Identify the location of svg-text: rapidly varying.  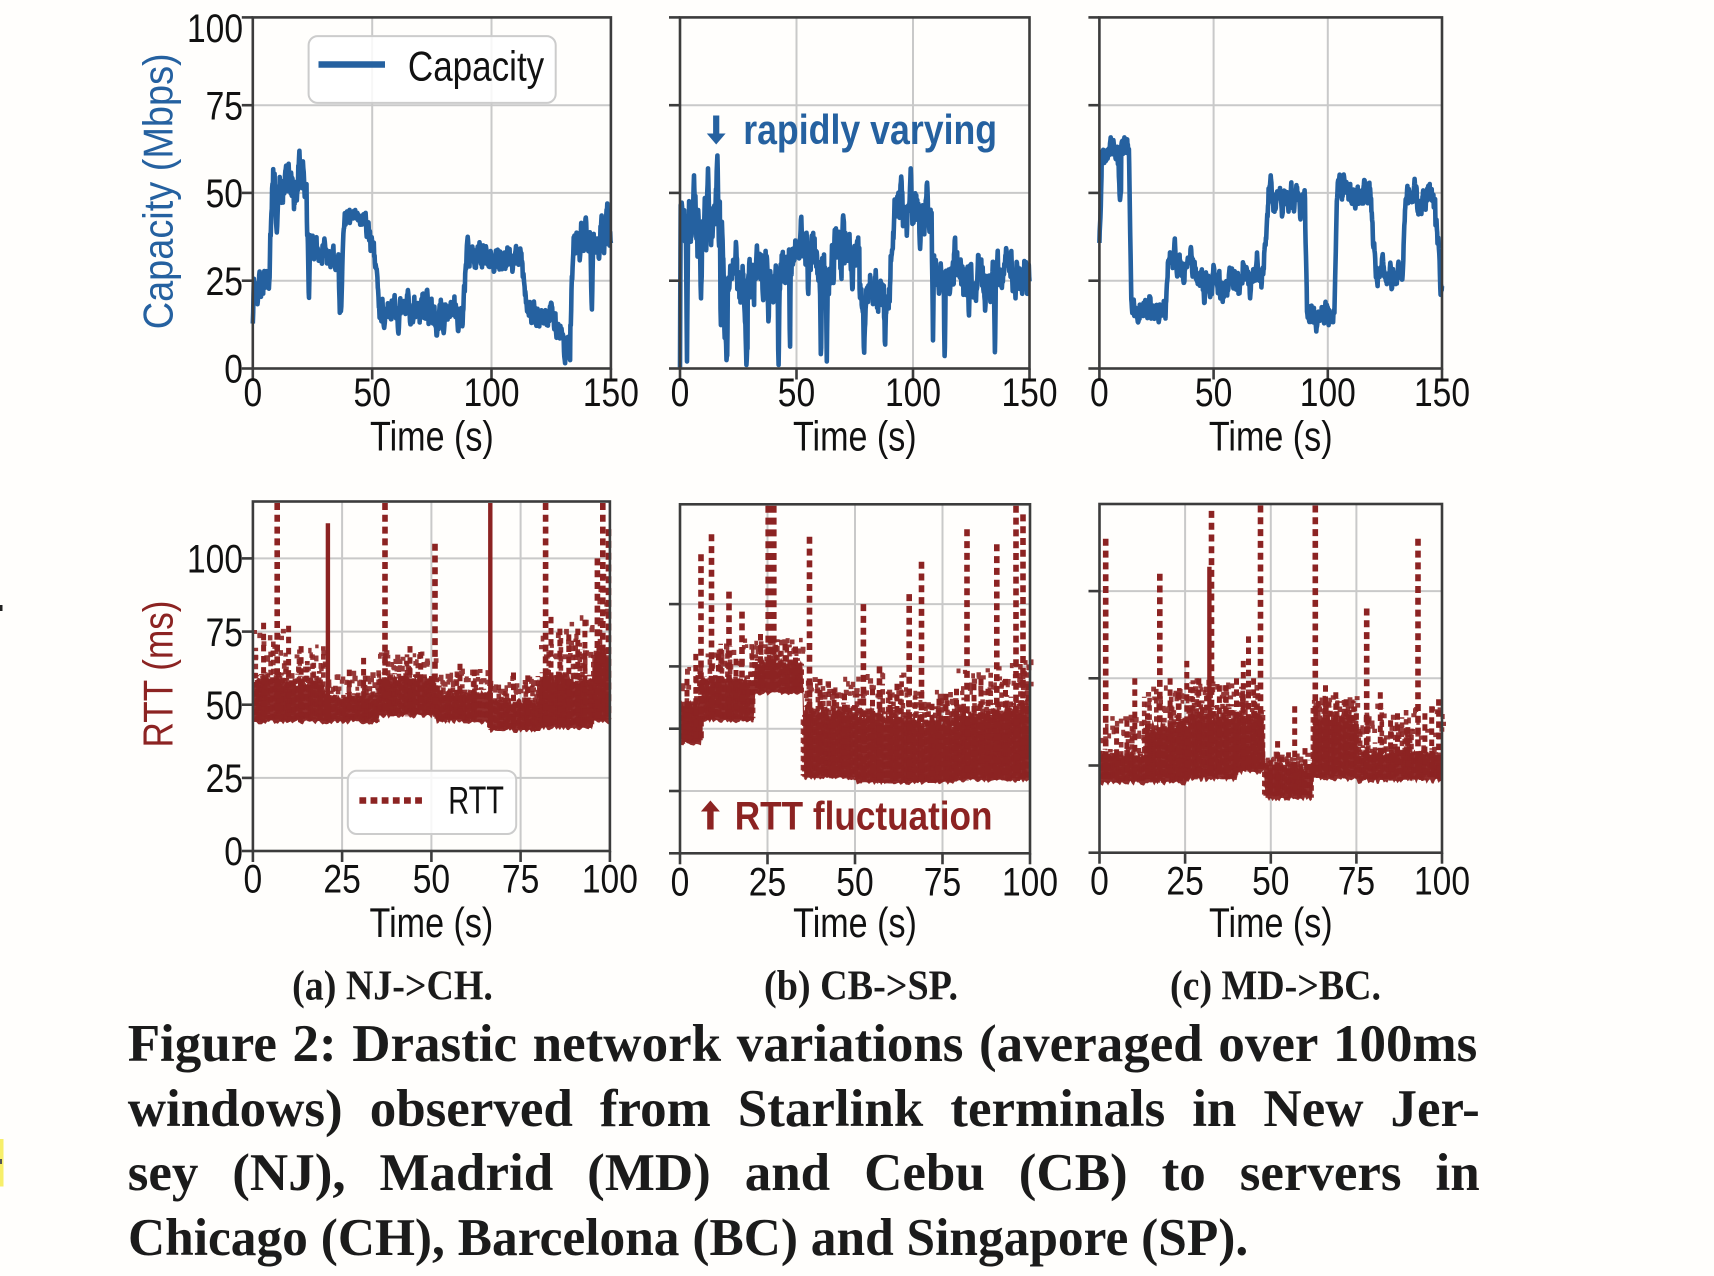
(870, 129).